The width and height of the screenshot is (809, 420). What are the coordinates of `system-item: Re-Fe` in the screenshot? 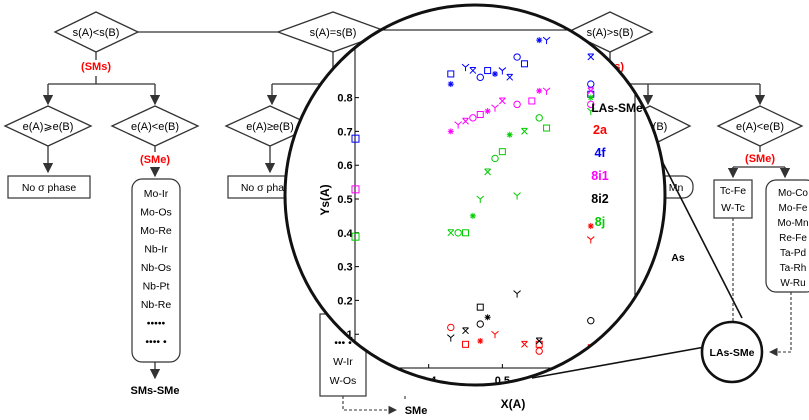 It's located at (793, 238).